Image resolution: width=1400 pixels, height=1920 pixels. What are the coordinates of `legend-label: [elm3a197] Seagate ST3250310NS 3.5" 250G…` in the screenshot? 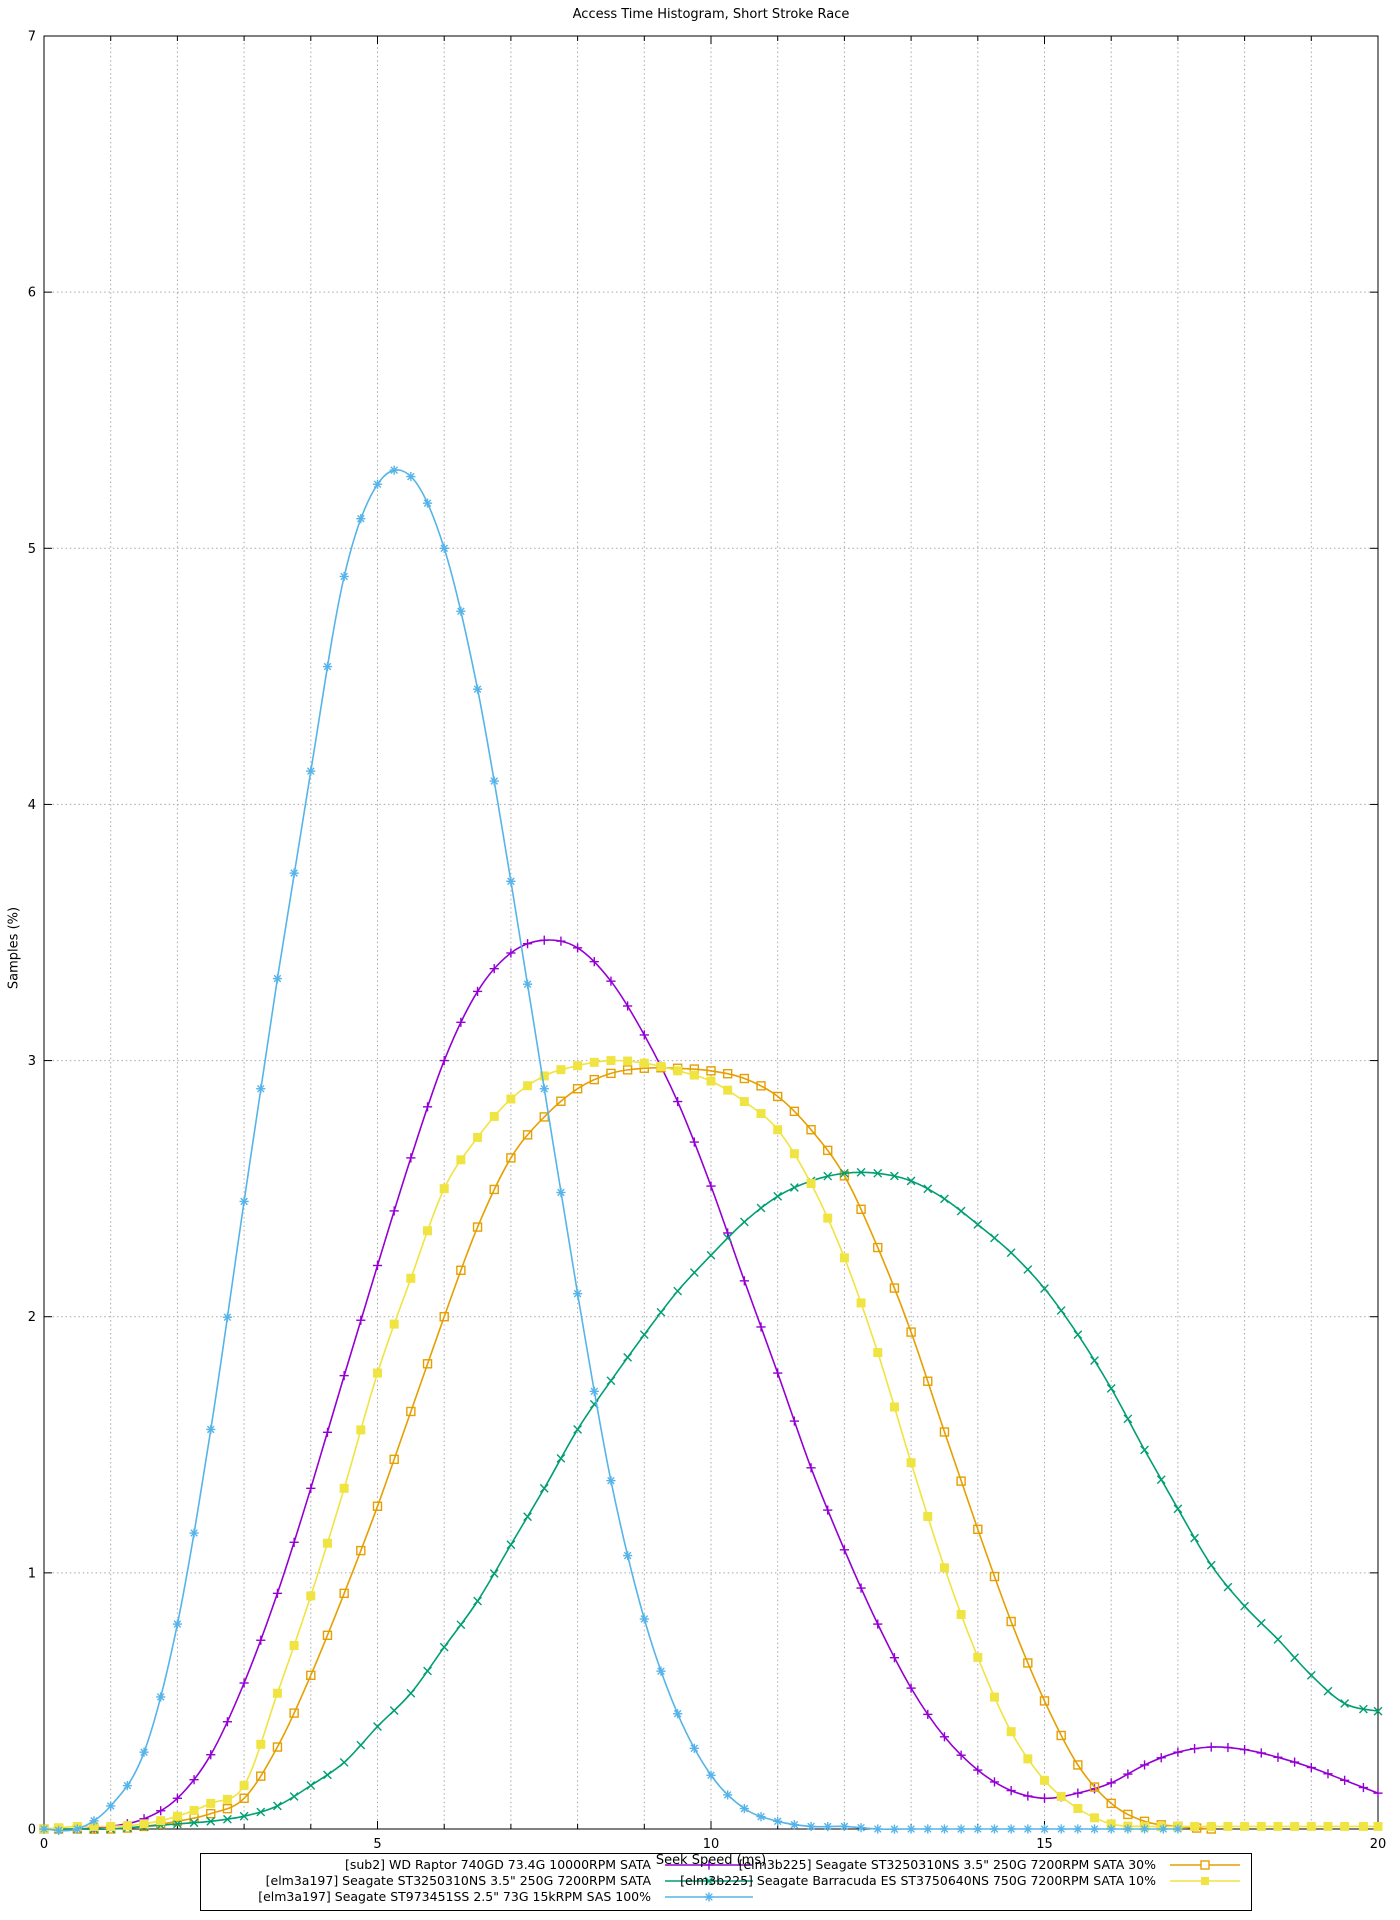 It's located at (458, 1880).